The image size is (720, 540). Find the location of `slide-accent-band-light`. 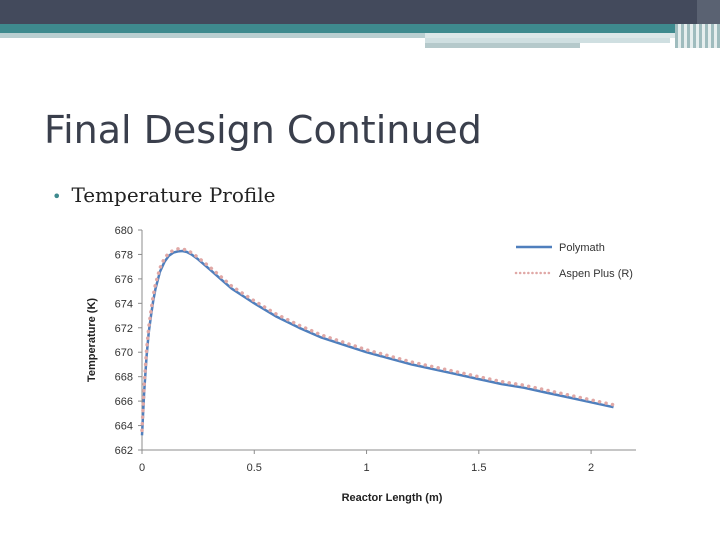

slide-accent-band-light is located at coordinates (212, 35).